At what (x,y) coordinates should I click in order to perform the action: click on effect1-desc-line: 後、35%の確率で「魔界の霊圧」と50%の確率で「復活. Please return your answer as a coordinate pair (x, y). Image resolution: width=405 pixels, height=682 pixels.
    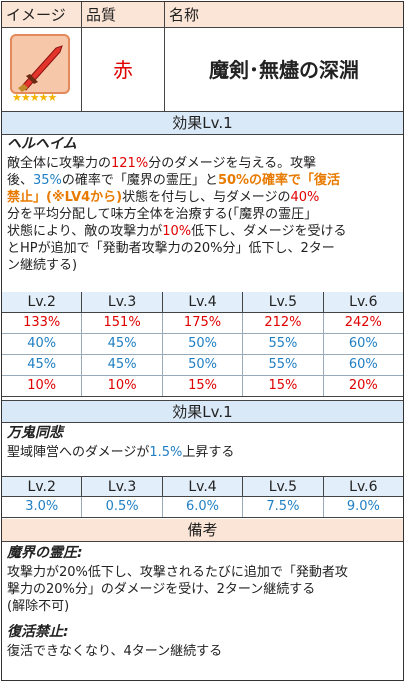
    Looking at the image, I should click on (205, 180).